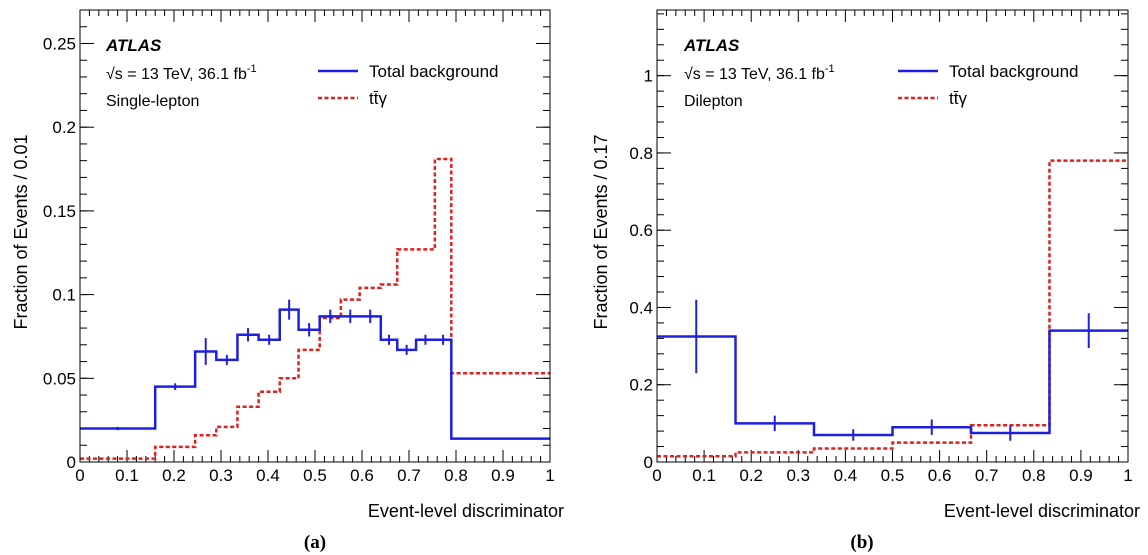  Describe the element at coordinates (549, 475) in the screenshot. I see `panel-a-xtick-label: 1` at that location.